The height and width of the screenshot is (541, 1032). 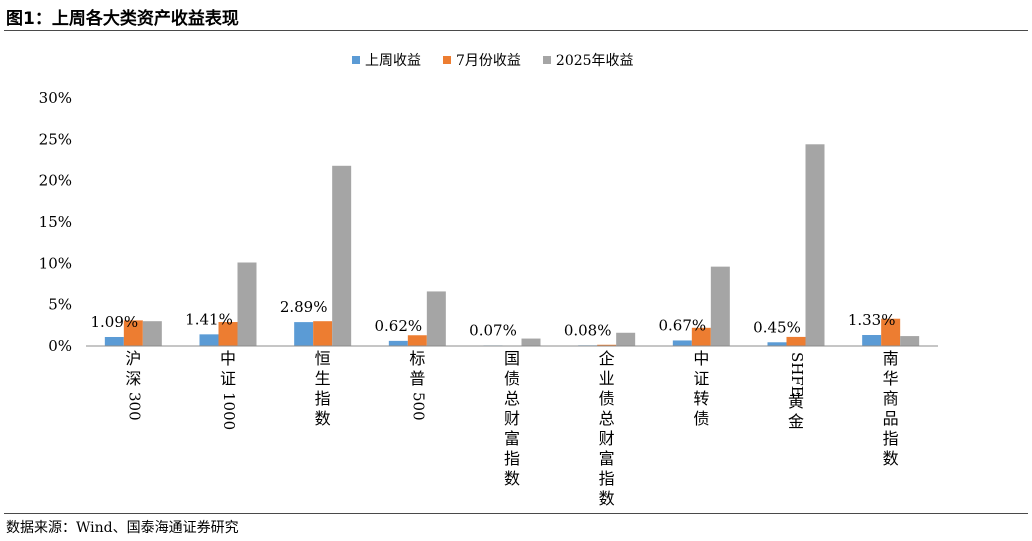 I want to click on category-label: 中证 1000, so click(x=229, y=389).